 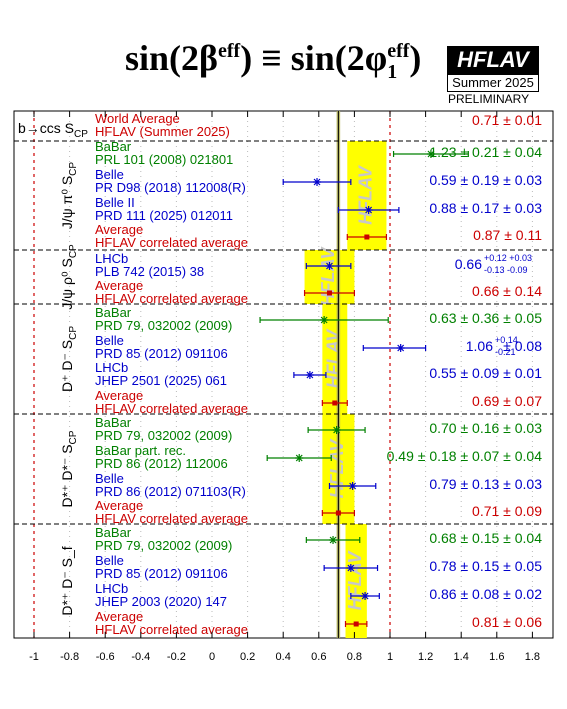 What do you see at coordinates (485, 180) in the screenshot?
I see `measurement-value: 0.59 ± 0.19 ± 0.03` at bounding box center [485, 180].